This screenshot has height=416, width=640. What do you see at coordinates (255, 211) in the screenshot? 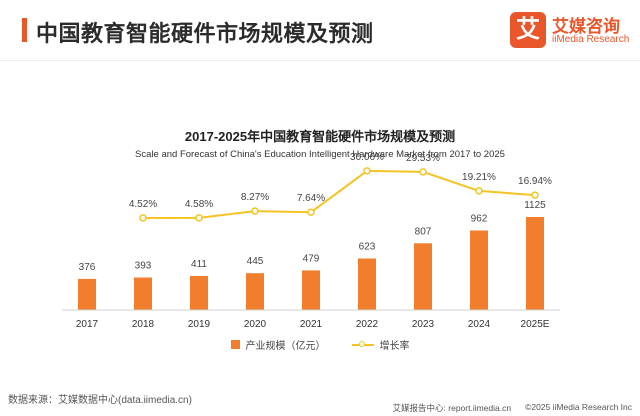
I see `growth-point-2020` at bounding box center [255, 211].